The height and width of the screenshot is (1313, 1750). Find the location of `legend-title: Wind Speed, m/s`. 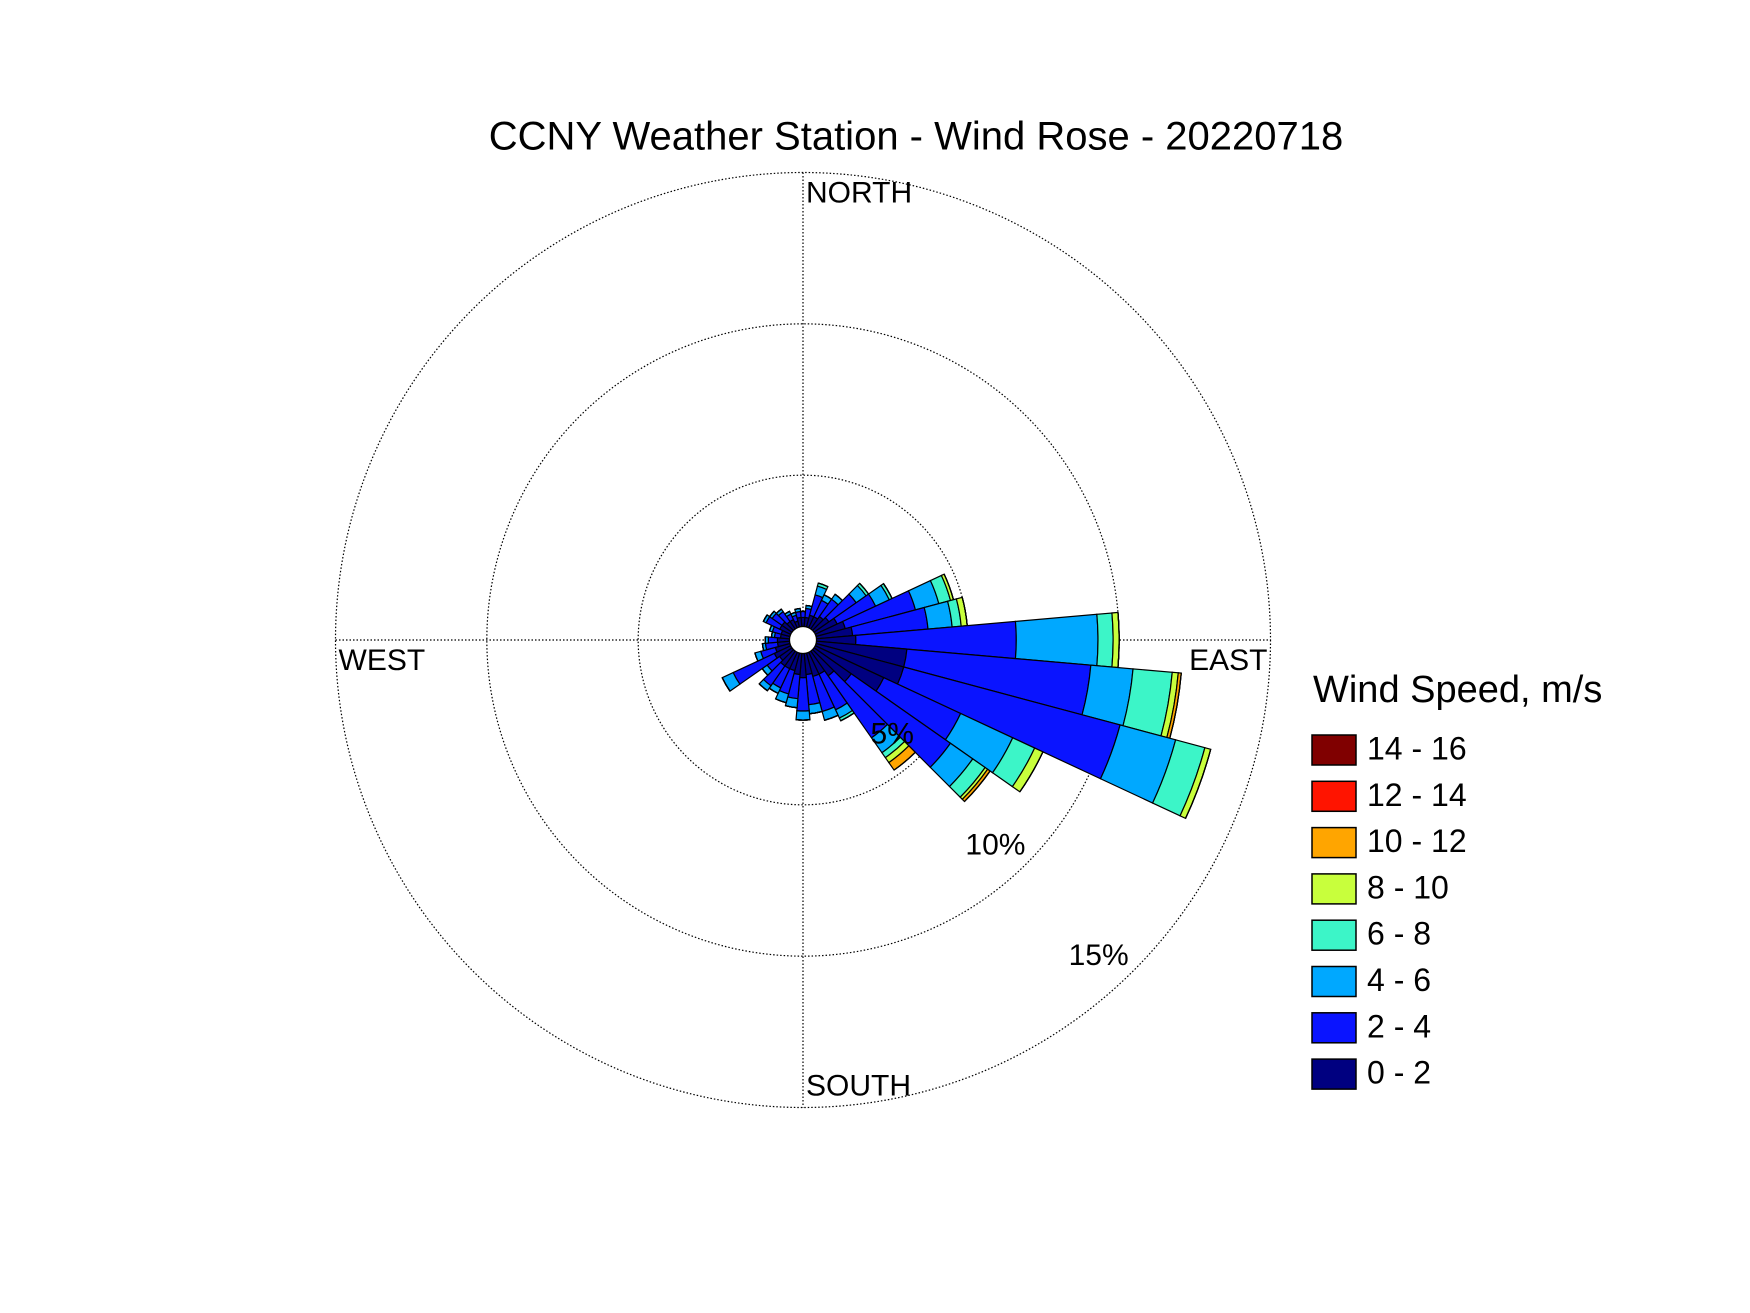

legend-title: Wind Speed, m/s is located at coordinates (1457, 690).